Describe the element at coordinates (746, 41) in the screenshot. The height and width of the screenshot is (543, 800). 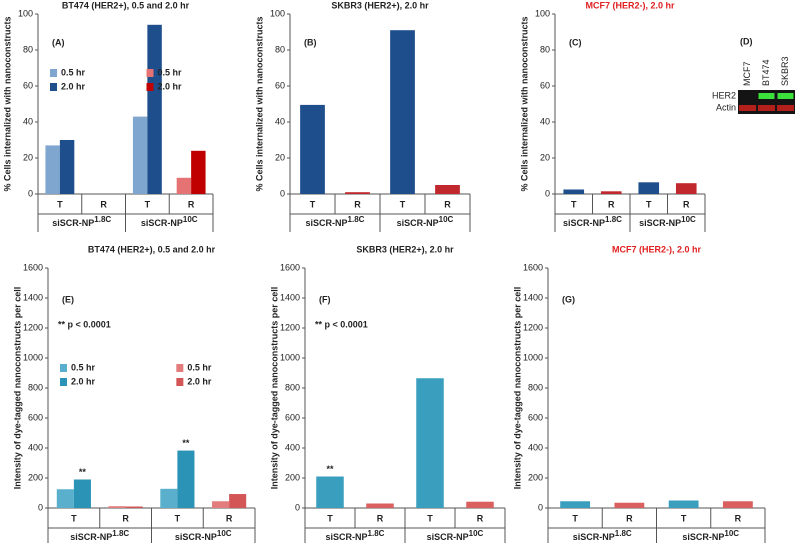
I see `panel-label: (D)` at that location.